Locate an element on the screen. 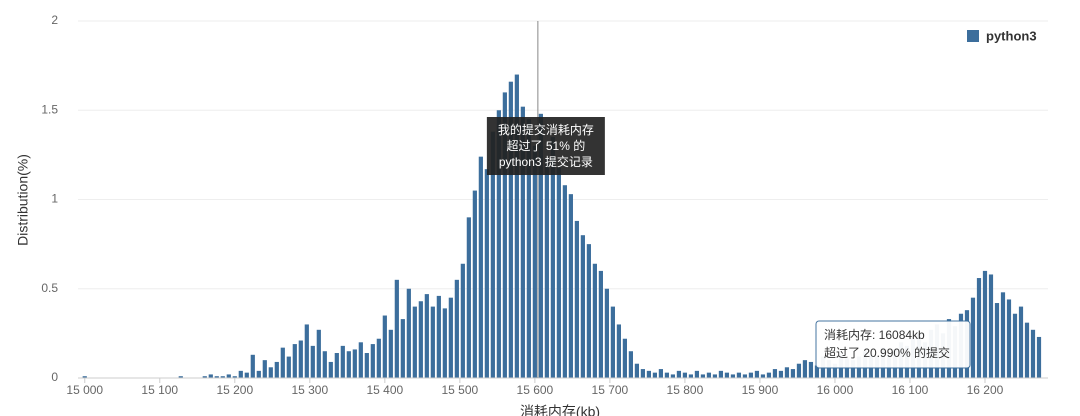 This screenshot has width=1080, height=416. tooltip-box is located at coordinates (893, 344).